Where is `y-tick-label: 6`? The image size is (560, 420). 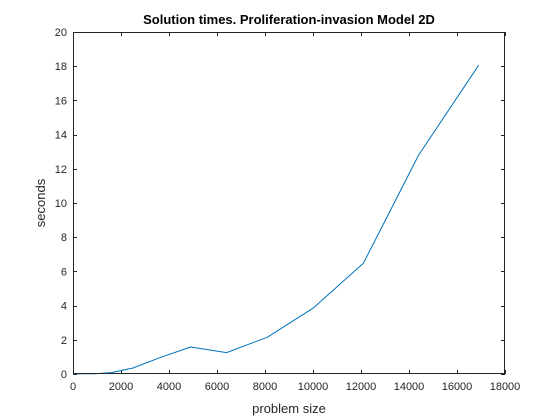 y-tick-label: 6 is located at coordinates (64, 272).